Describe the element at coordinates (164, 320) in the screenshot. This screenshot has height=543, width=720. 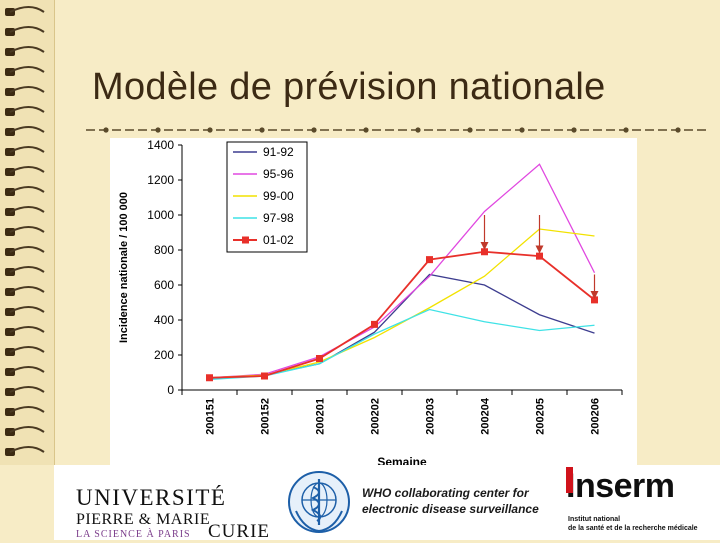
I see `y-tick-label: 400` at that location.